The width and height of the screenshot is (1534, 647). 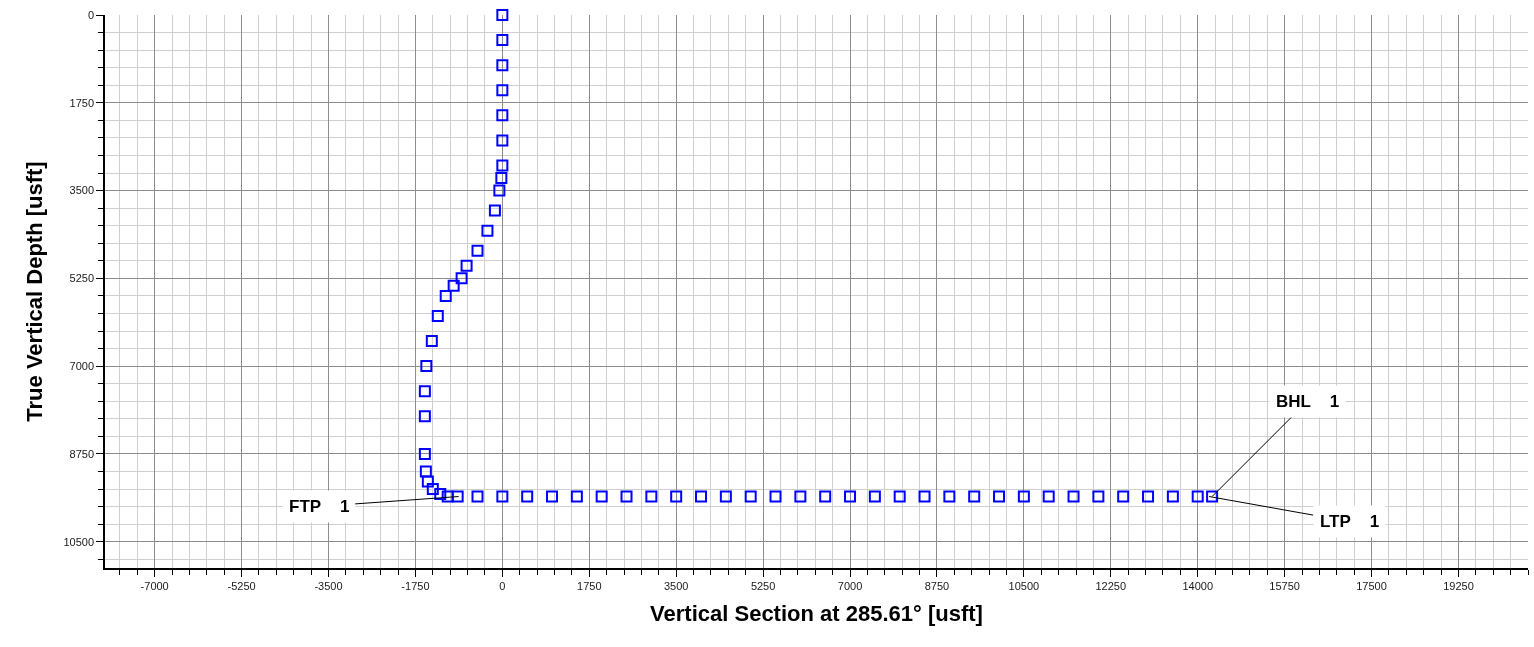 I want to click on y-tick-label: 0, so click(x=91, y=14).